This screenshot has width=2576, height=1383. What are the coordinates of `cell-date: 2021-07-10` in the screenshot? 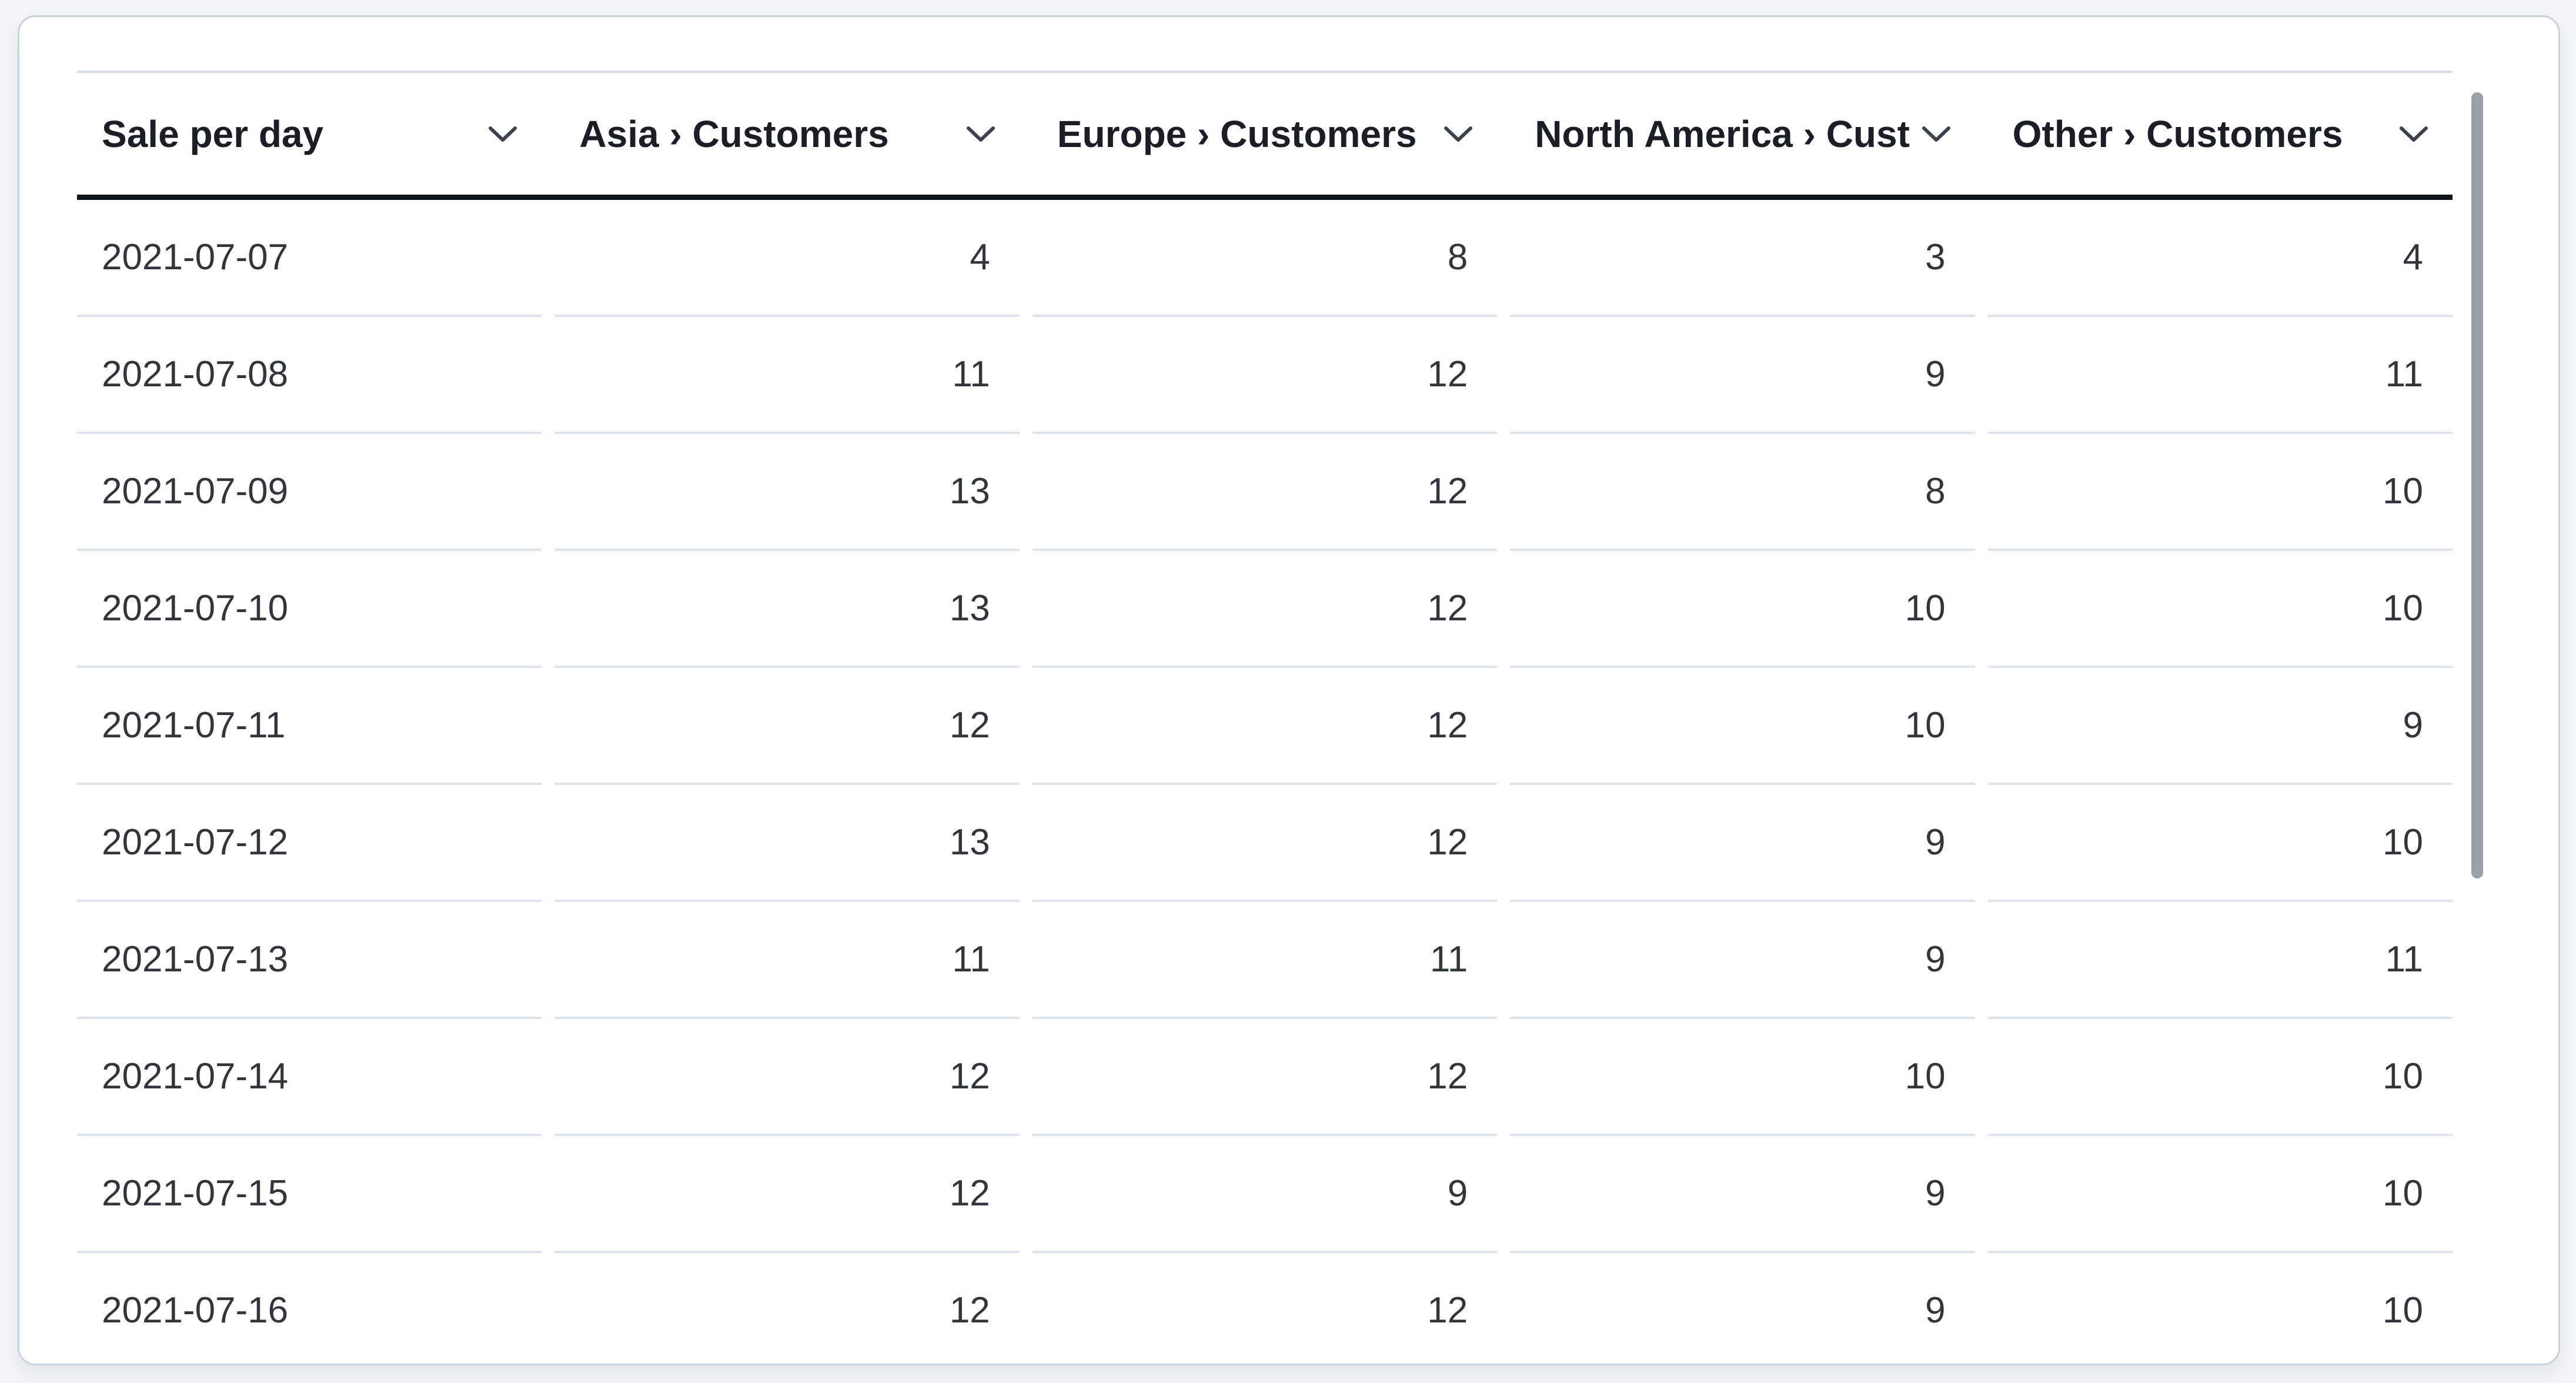 It's located at (309, 609).